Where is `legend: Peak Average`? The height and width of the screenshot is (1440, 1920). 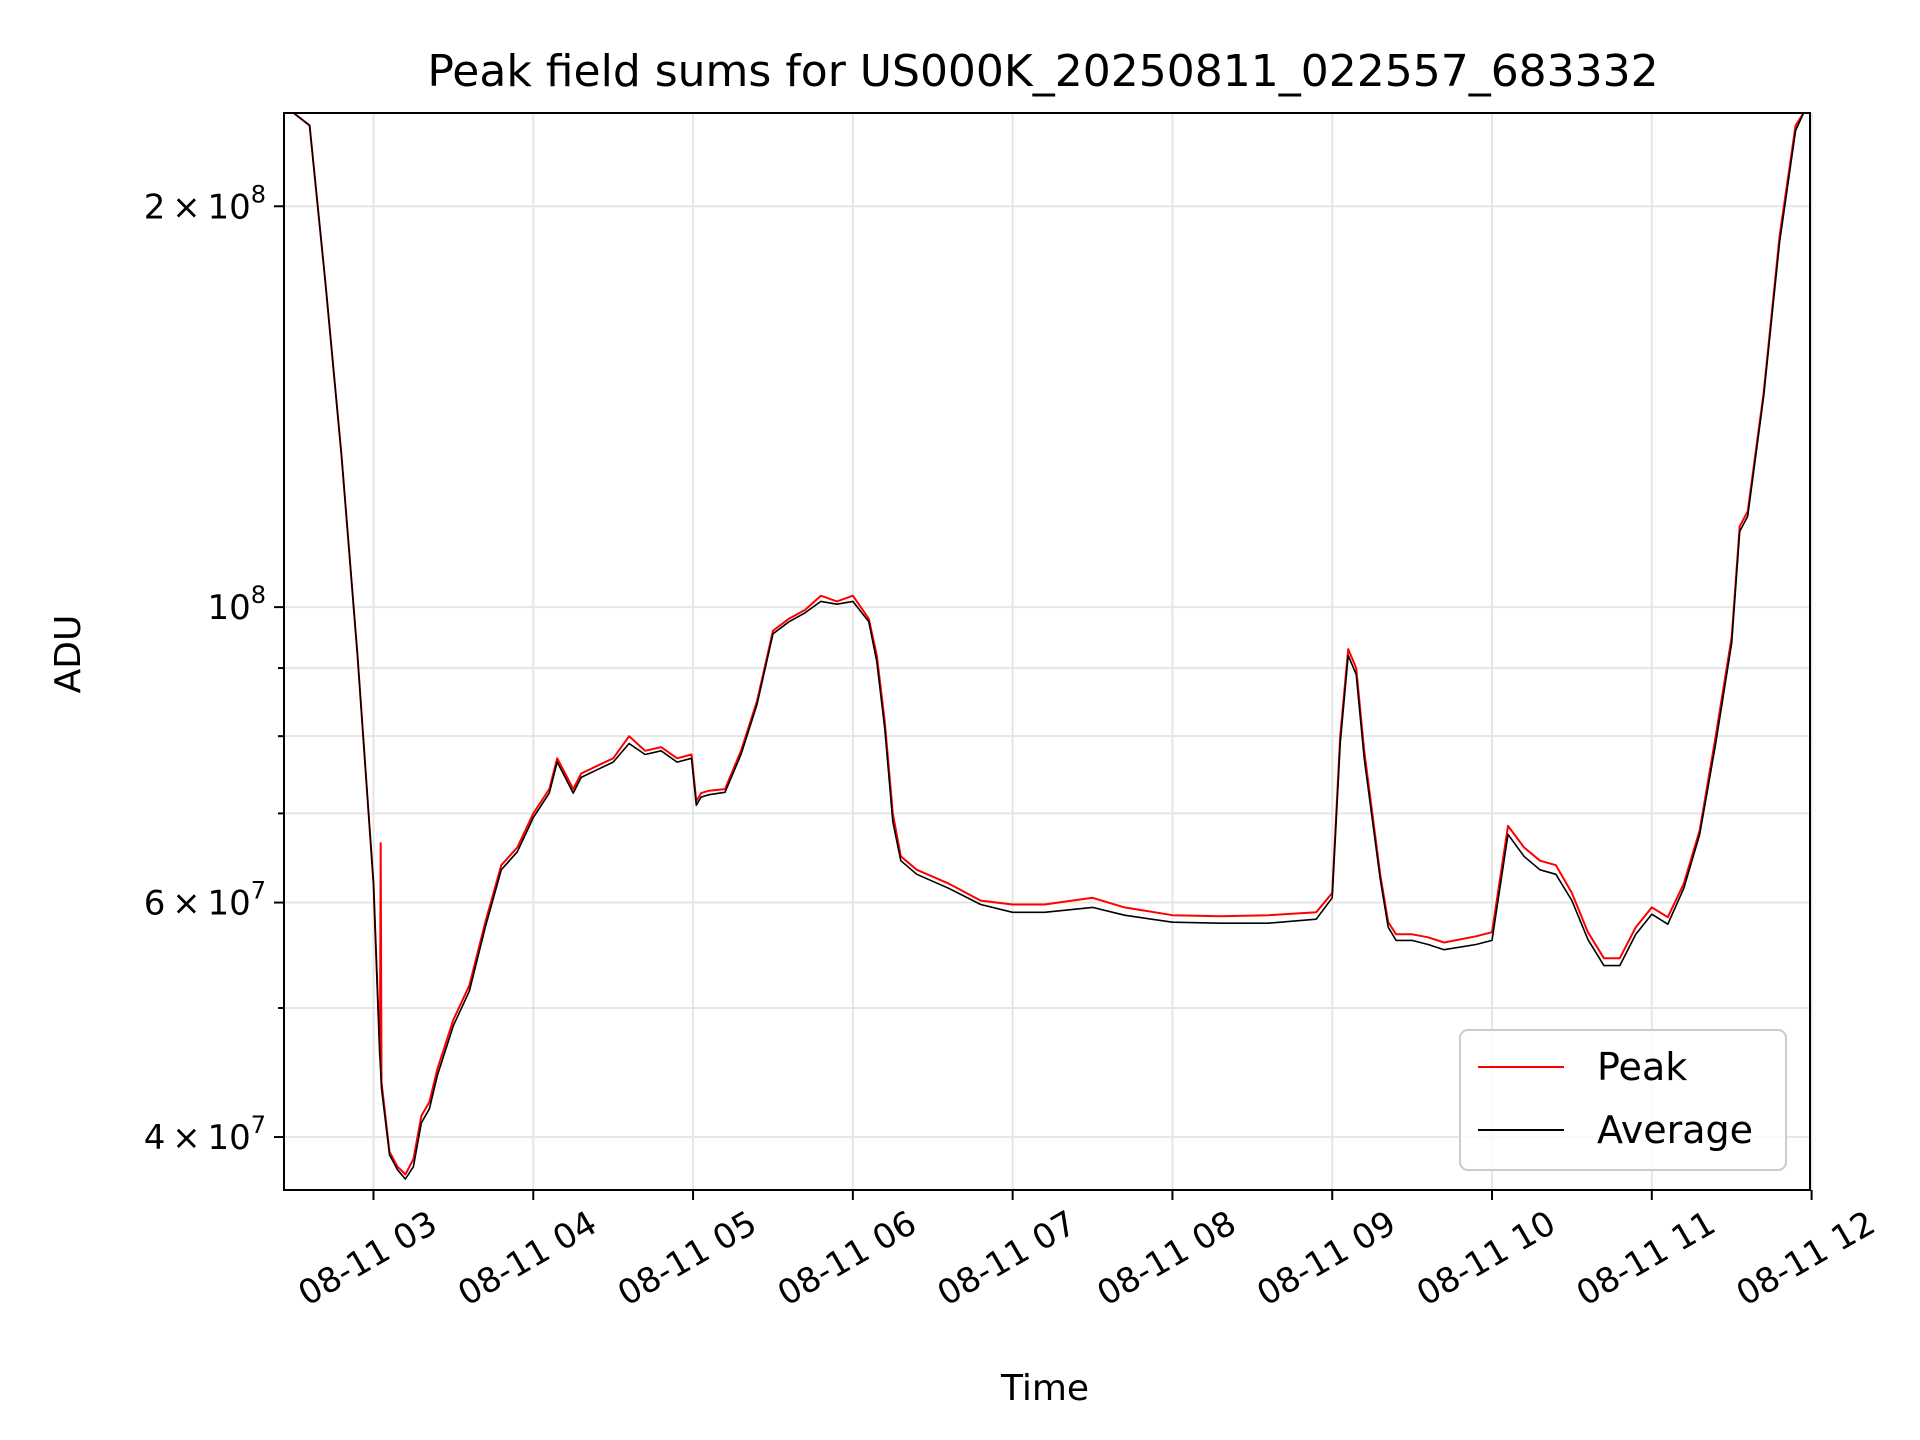
legend: Peak Average is located at coordinates (1623, 1100).